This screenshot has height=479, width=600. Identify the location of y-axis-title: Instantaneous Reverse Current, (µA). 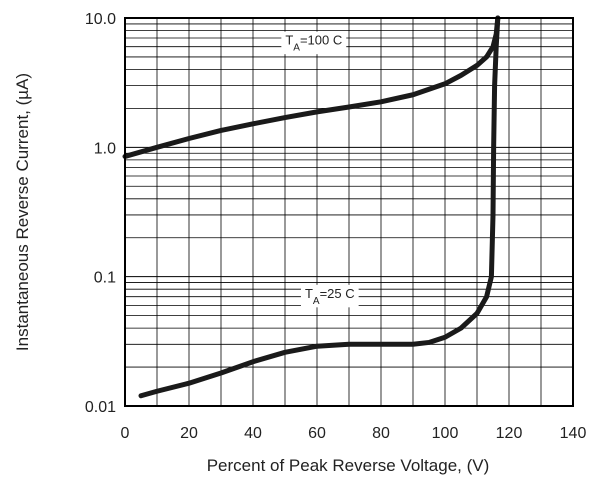
(22, 212).